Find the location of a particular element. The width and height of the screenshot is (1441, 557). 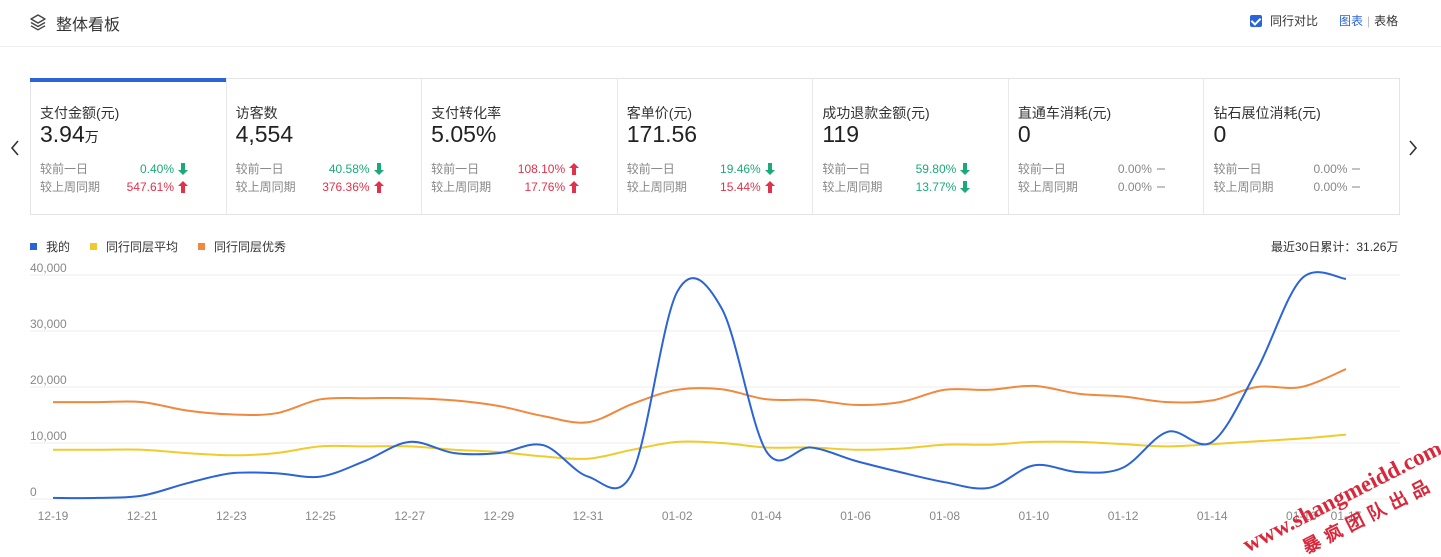

chart-legend: 我的 同行同层平均 同行同层优秀 is located at coordinates (168, 246).